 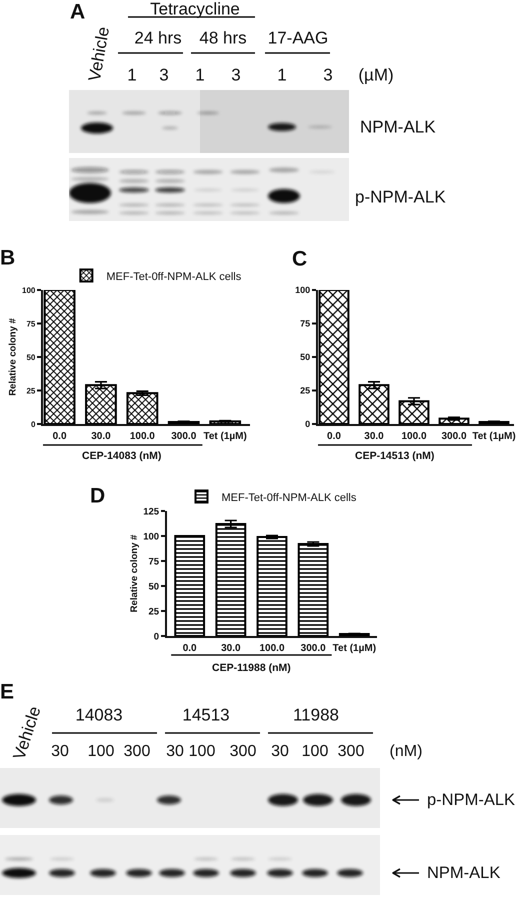 I want to click on text: 24 hrs, so click(x=158, y=38).